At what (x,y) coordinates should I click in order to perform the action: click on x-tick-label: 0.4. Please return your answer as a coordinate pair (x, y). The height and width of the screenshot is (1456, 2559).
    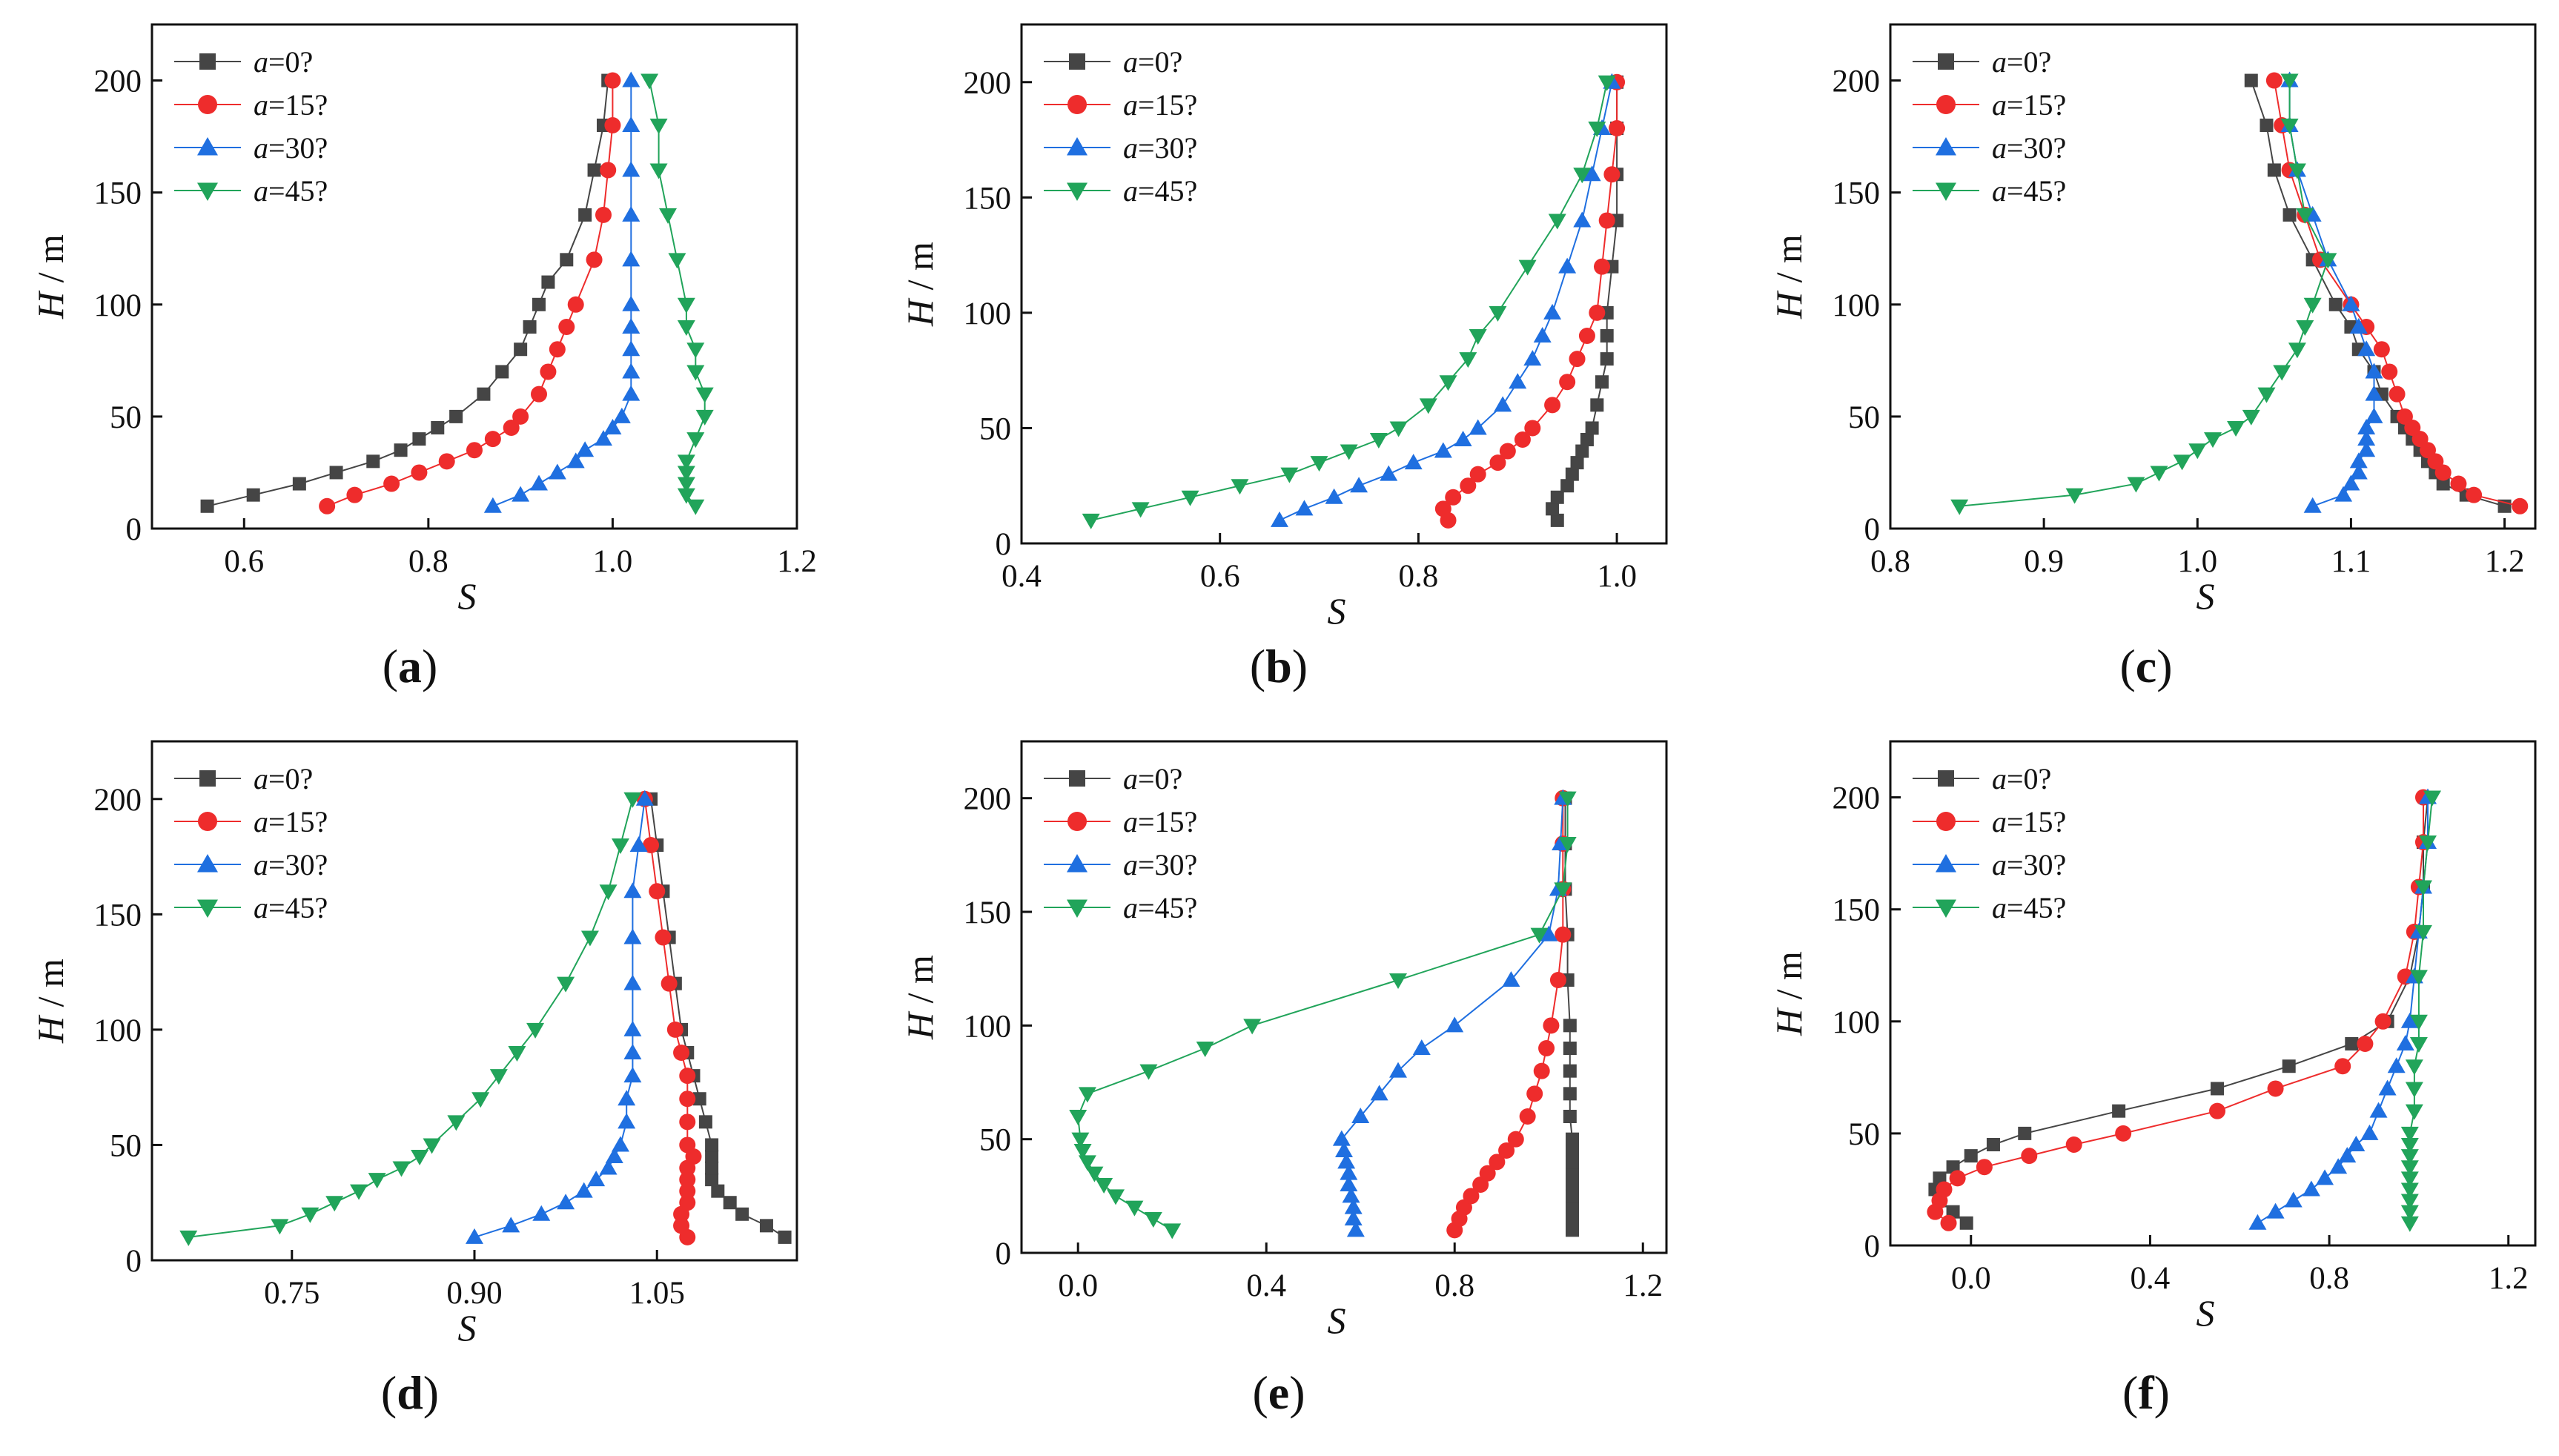
    Looking at the image, I should click on (2151, 1278).